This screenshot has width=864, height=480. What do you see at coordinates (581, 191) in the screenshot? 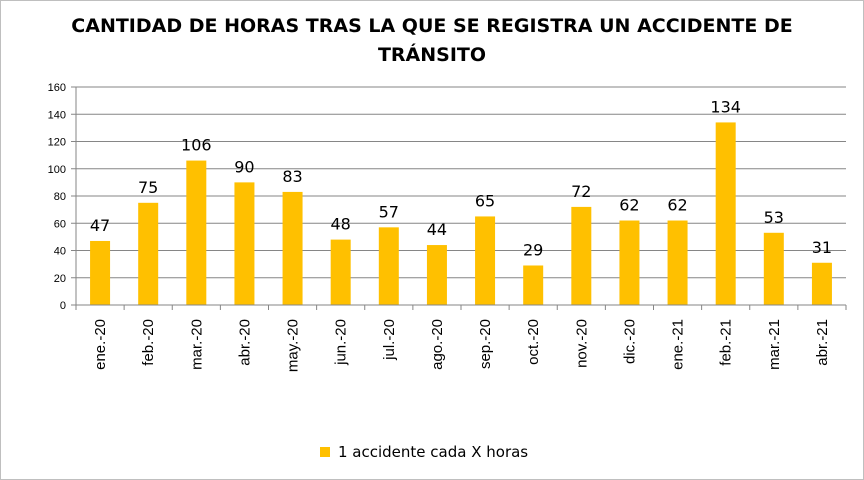
I see `data-label: 72` at bounding box center [581, 191].